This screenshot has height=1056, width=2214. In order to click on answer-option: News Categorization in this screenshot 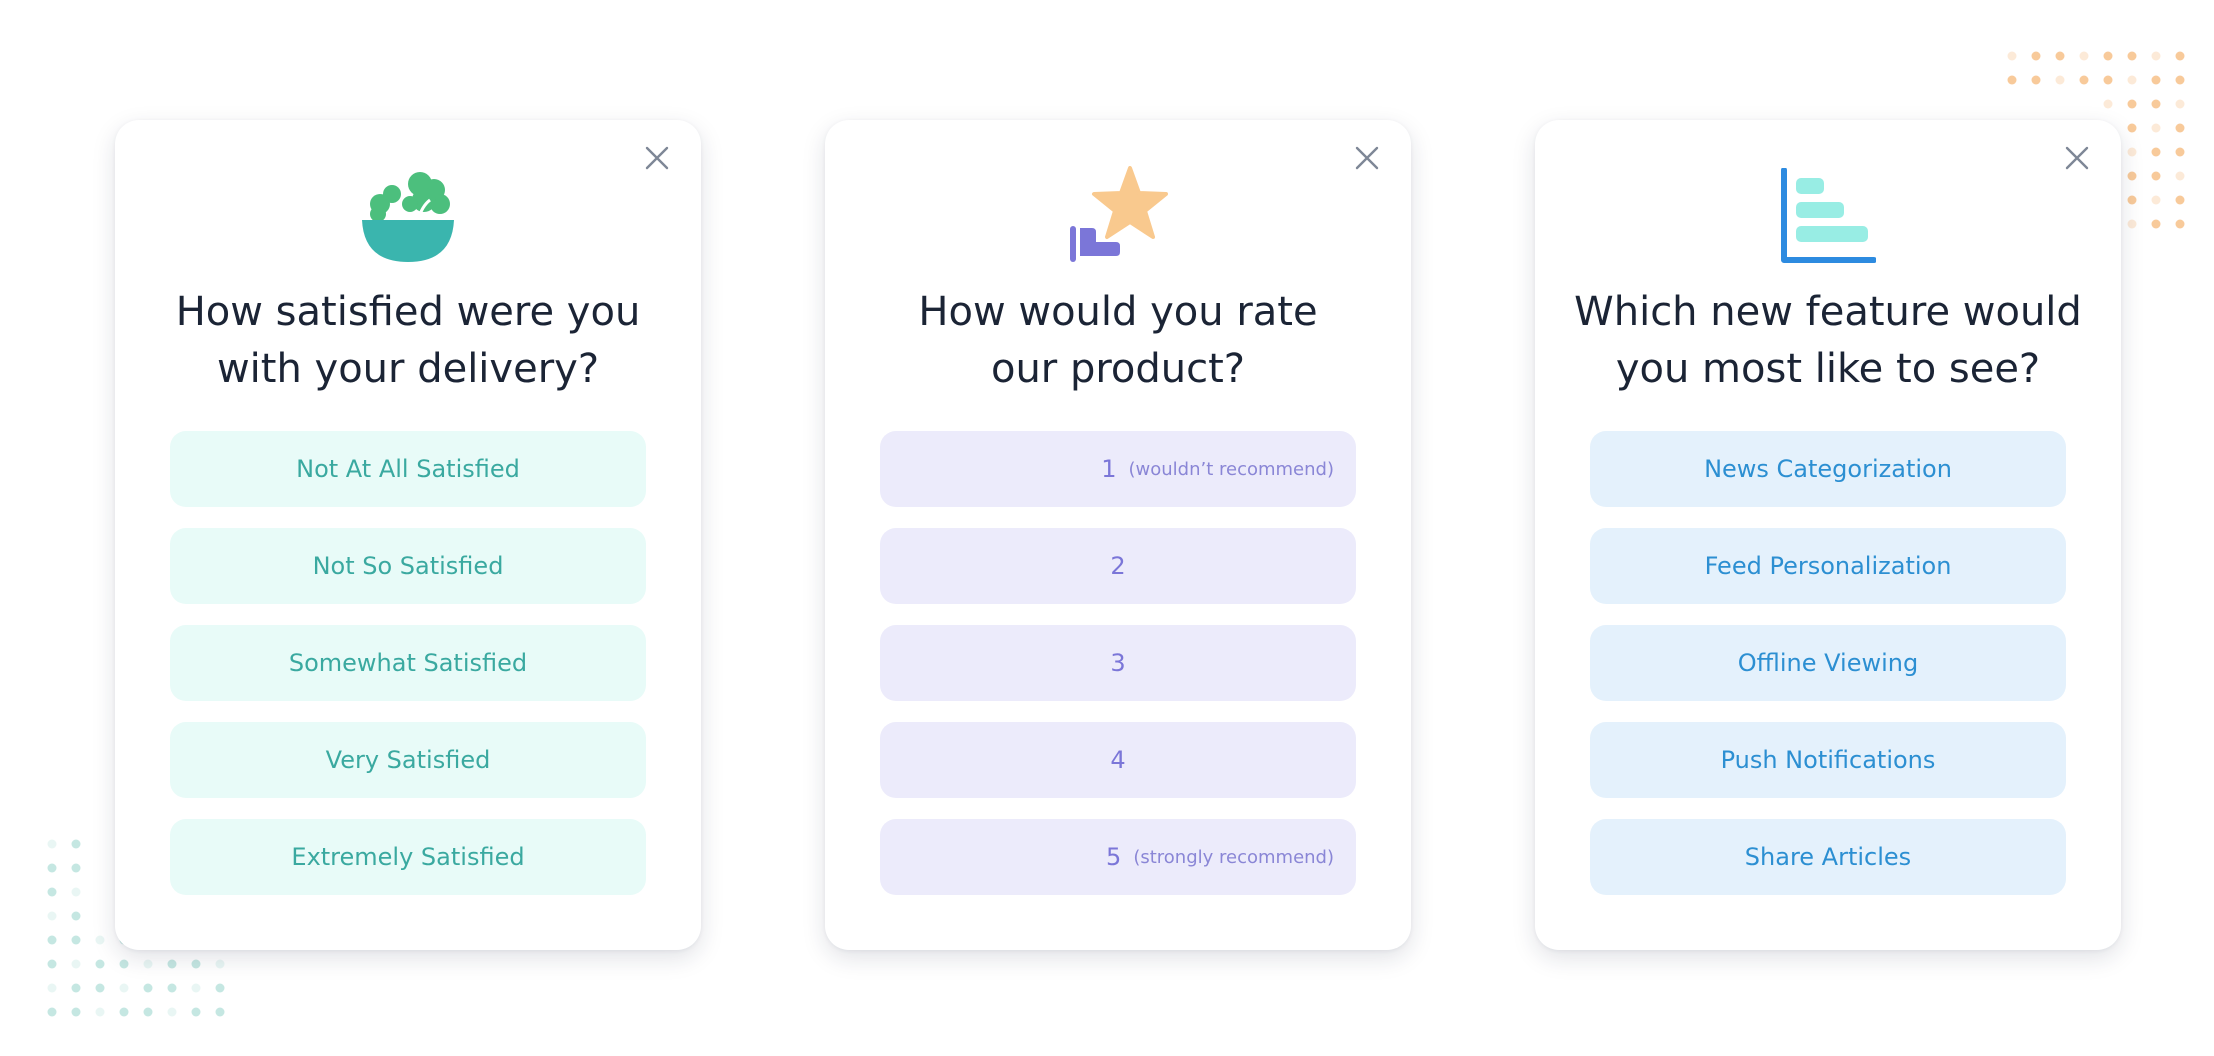, I will do `click(1828, 469)`.